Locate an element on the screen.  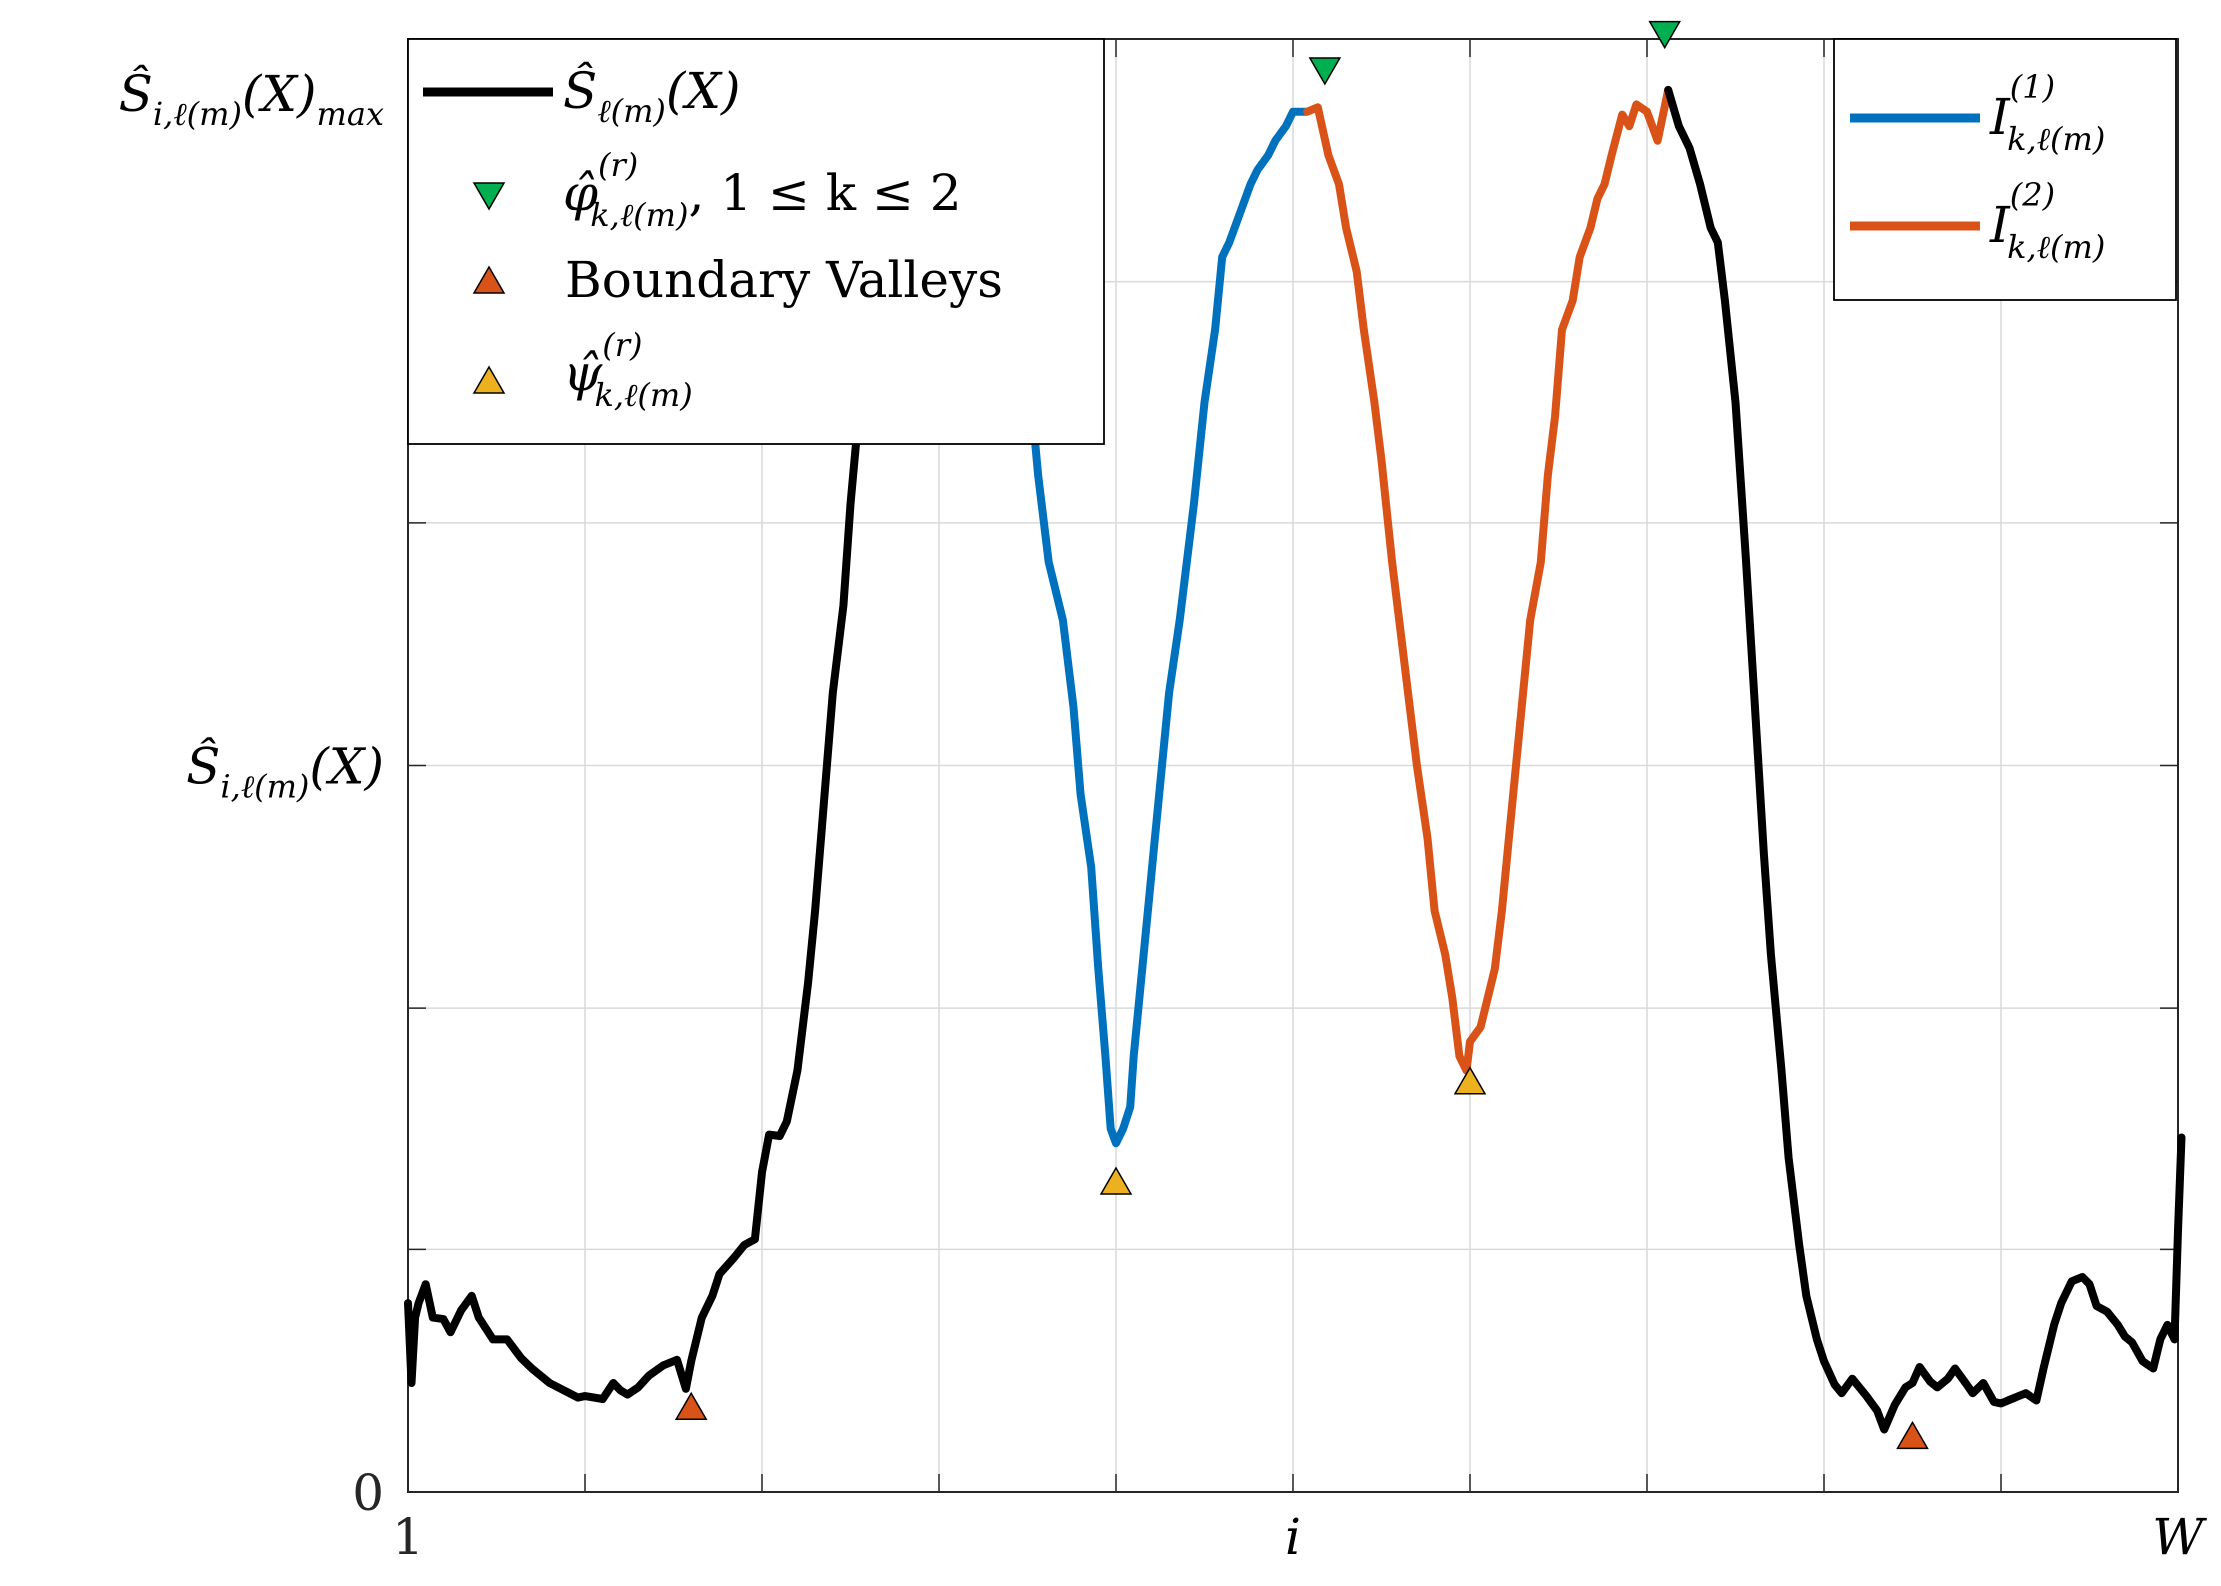
legend-left-box is located at coordinates (756, 241).